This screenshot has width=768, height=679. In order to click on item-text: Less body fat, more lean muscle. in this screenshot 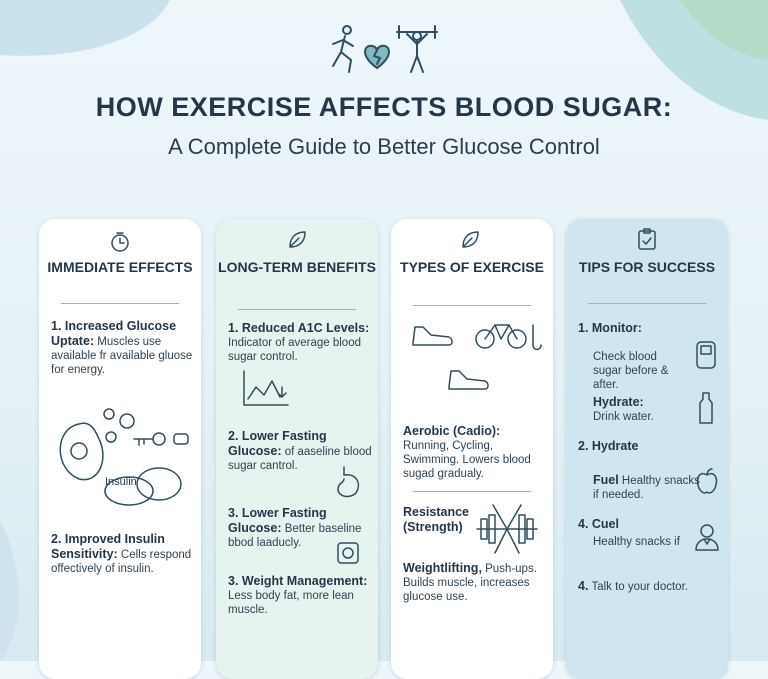, I will do `click(291, 603)`.